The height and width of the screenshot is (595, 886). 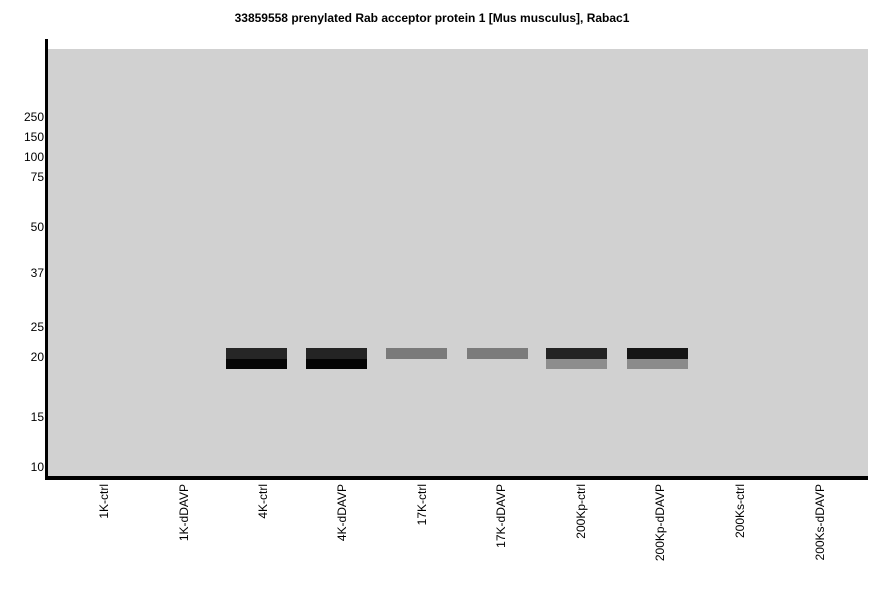 What do you see at coordinates (37, 467) in the screenshot?
I see `y-tick-label: 10` at bounding box center [37, 467].